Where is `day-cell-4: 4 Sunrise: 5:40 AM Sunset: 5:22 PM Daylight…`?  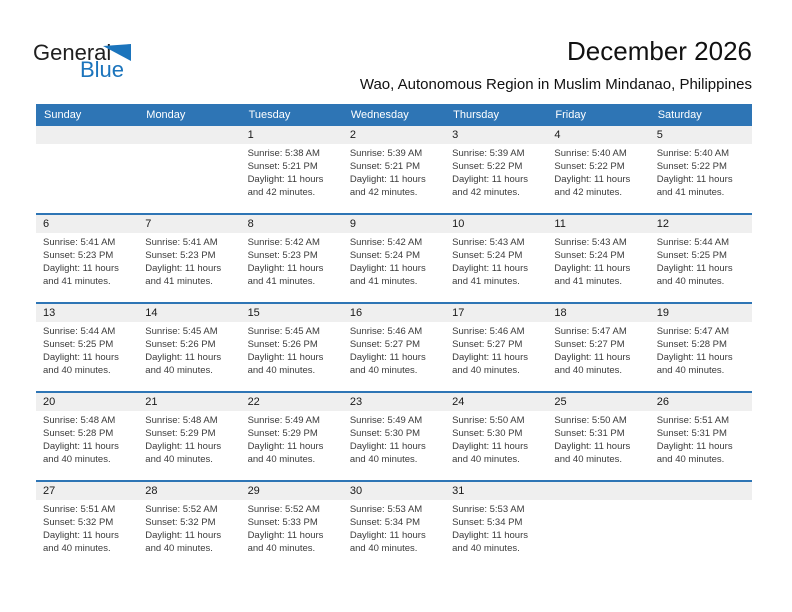 day-cell-4: 4 Sunrise: 5:40 AM Sunset: 5:22 PM Daylight… is located at coordinates (598, 169).